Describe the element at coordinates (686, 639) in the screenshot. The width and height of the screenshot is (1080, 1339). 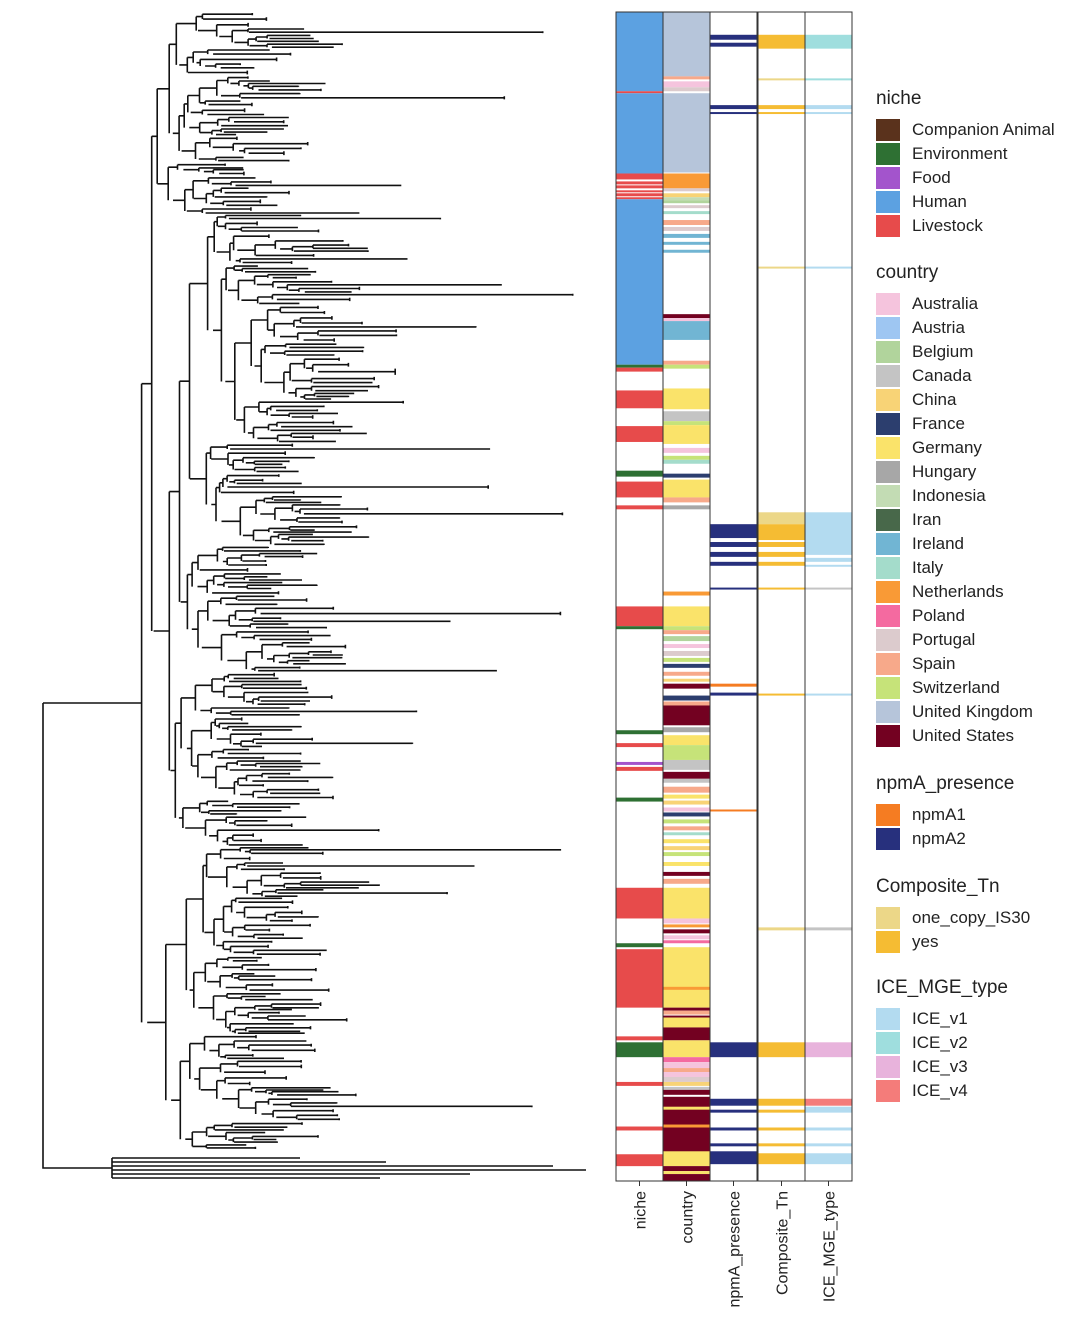
I see `cell-country-belgium` at that location.